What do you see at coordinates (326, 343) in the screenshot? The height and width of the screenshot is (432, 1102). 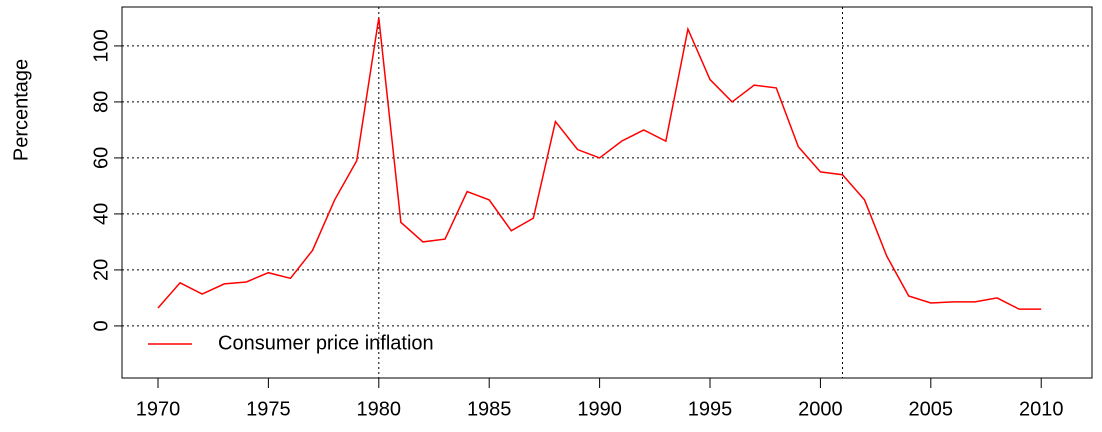 I see `legend-label: Consumer price inflation` at bounding box center [326, 343].